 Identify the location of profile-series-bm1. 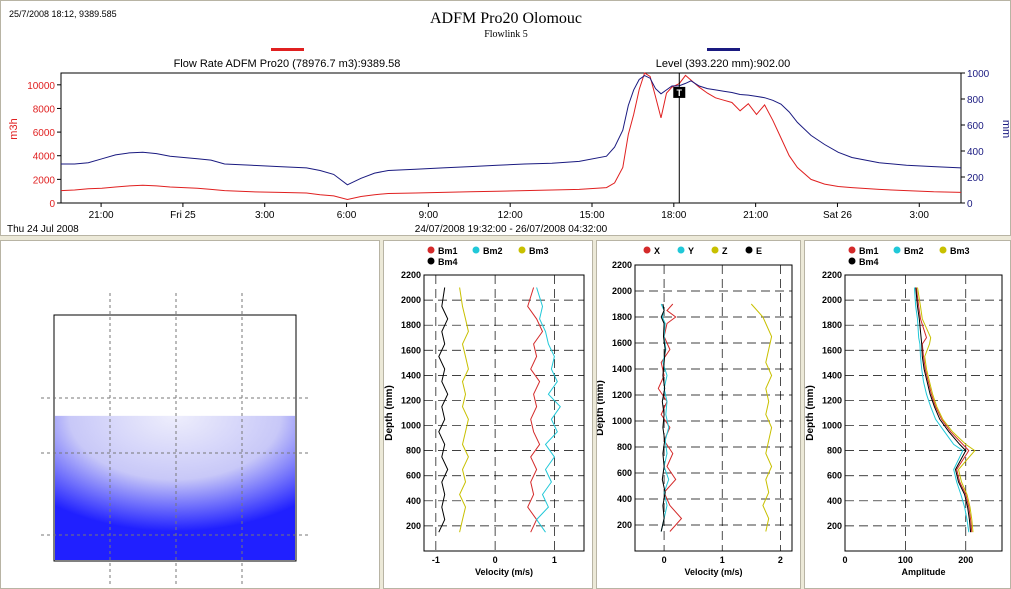
(944, 410).